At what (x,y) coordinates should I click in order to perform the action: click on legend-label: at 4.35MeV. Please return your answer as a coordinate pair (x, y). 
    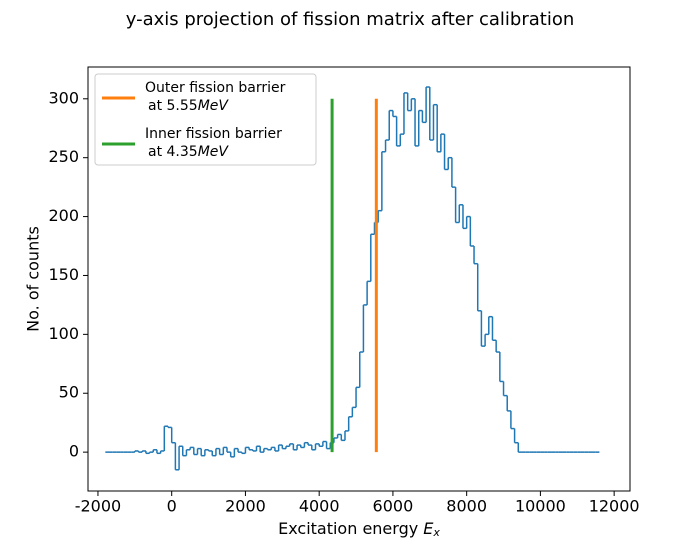
    Looking at the image, I should click on (188, 152).